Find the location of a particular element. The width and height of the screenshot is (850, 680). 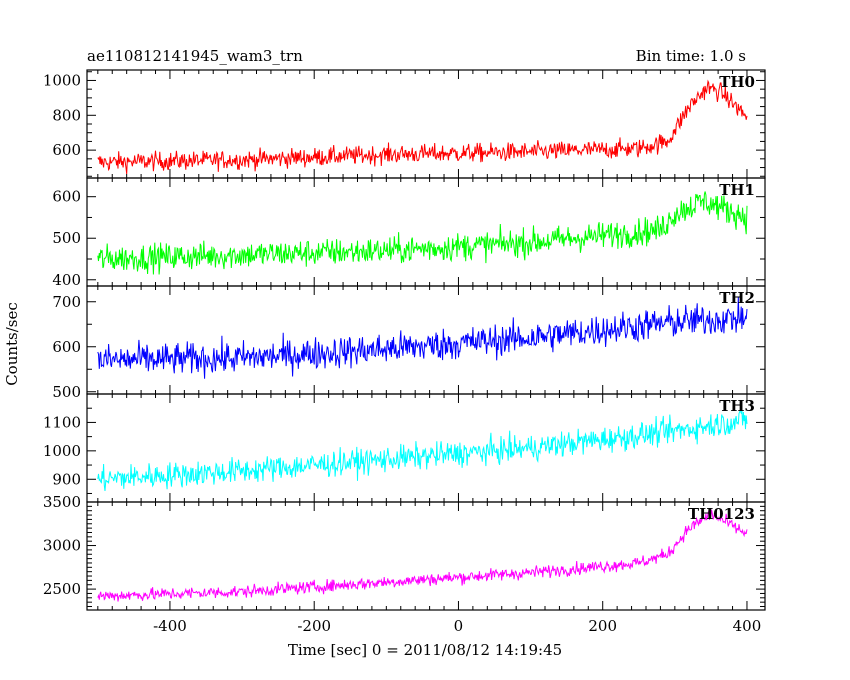

bin-time-label: Bin time: 1.0 s is located at coordinates (691, 56).